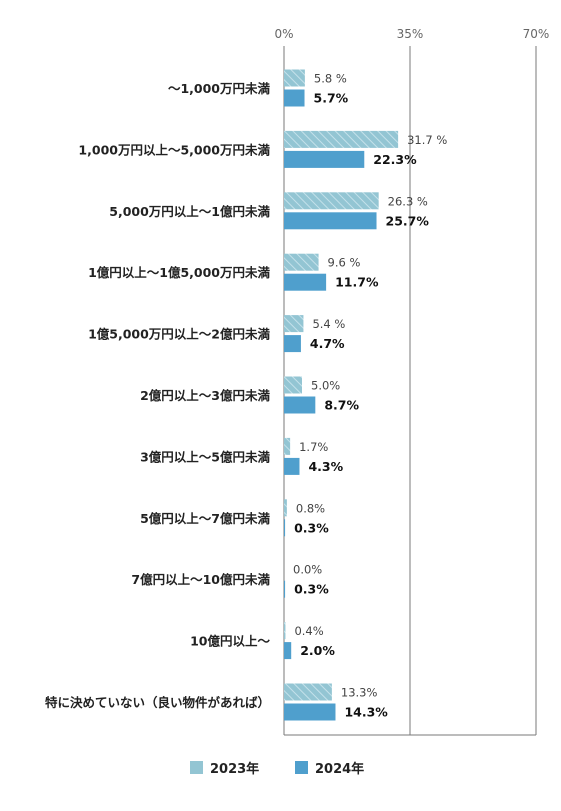  Describe the element at coordinates (189, 211) in the screenshot. I see `category-label: 5,000万円以上〜1億円未満` at that location.